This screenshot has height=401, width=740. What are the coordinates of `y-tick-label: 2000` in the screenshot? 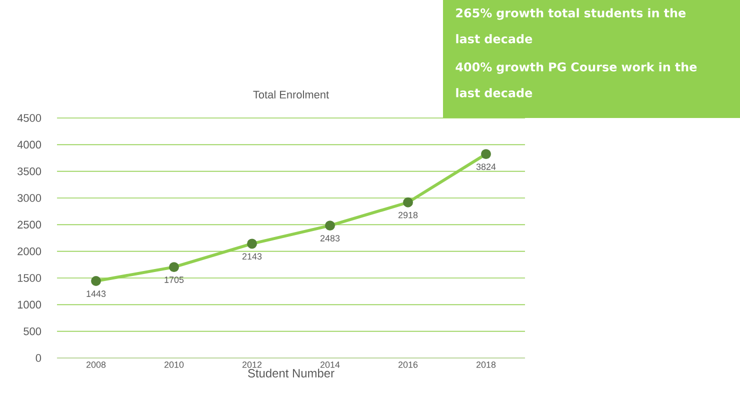 It's located at (30, 251).